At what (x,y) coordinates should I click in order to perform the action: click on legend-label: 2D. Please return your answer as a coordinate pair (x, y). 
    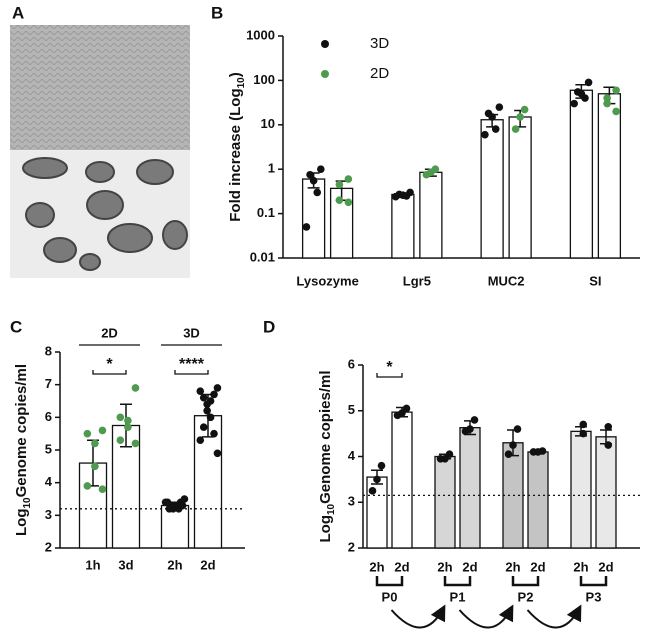
    Looking at the image, I should click on (379, 73).